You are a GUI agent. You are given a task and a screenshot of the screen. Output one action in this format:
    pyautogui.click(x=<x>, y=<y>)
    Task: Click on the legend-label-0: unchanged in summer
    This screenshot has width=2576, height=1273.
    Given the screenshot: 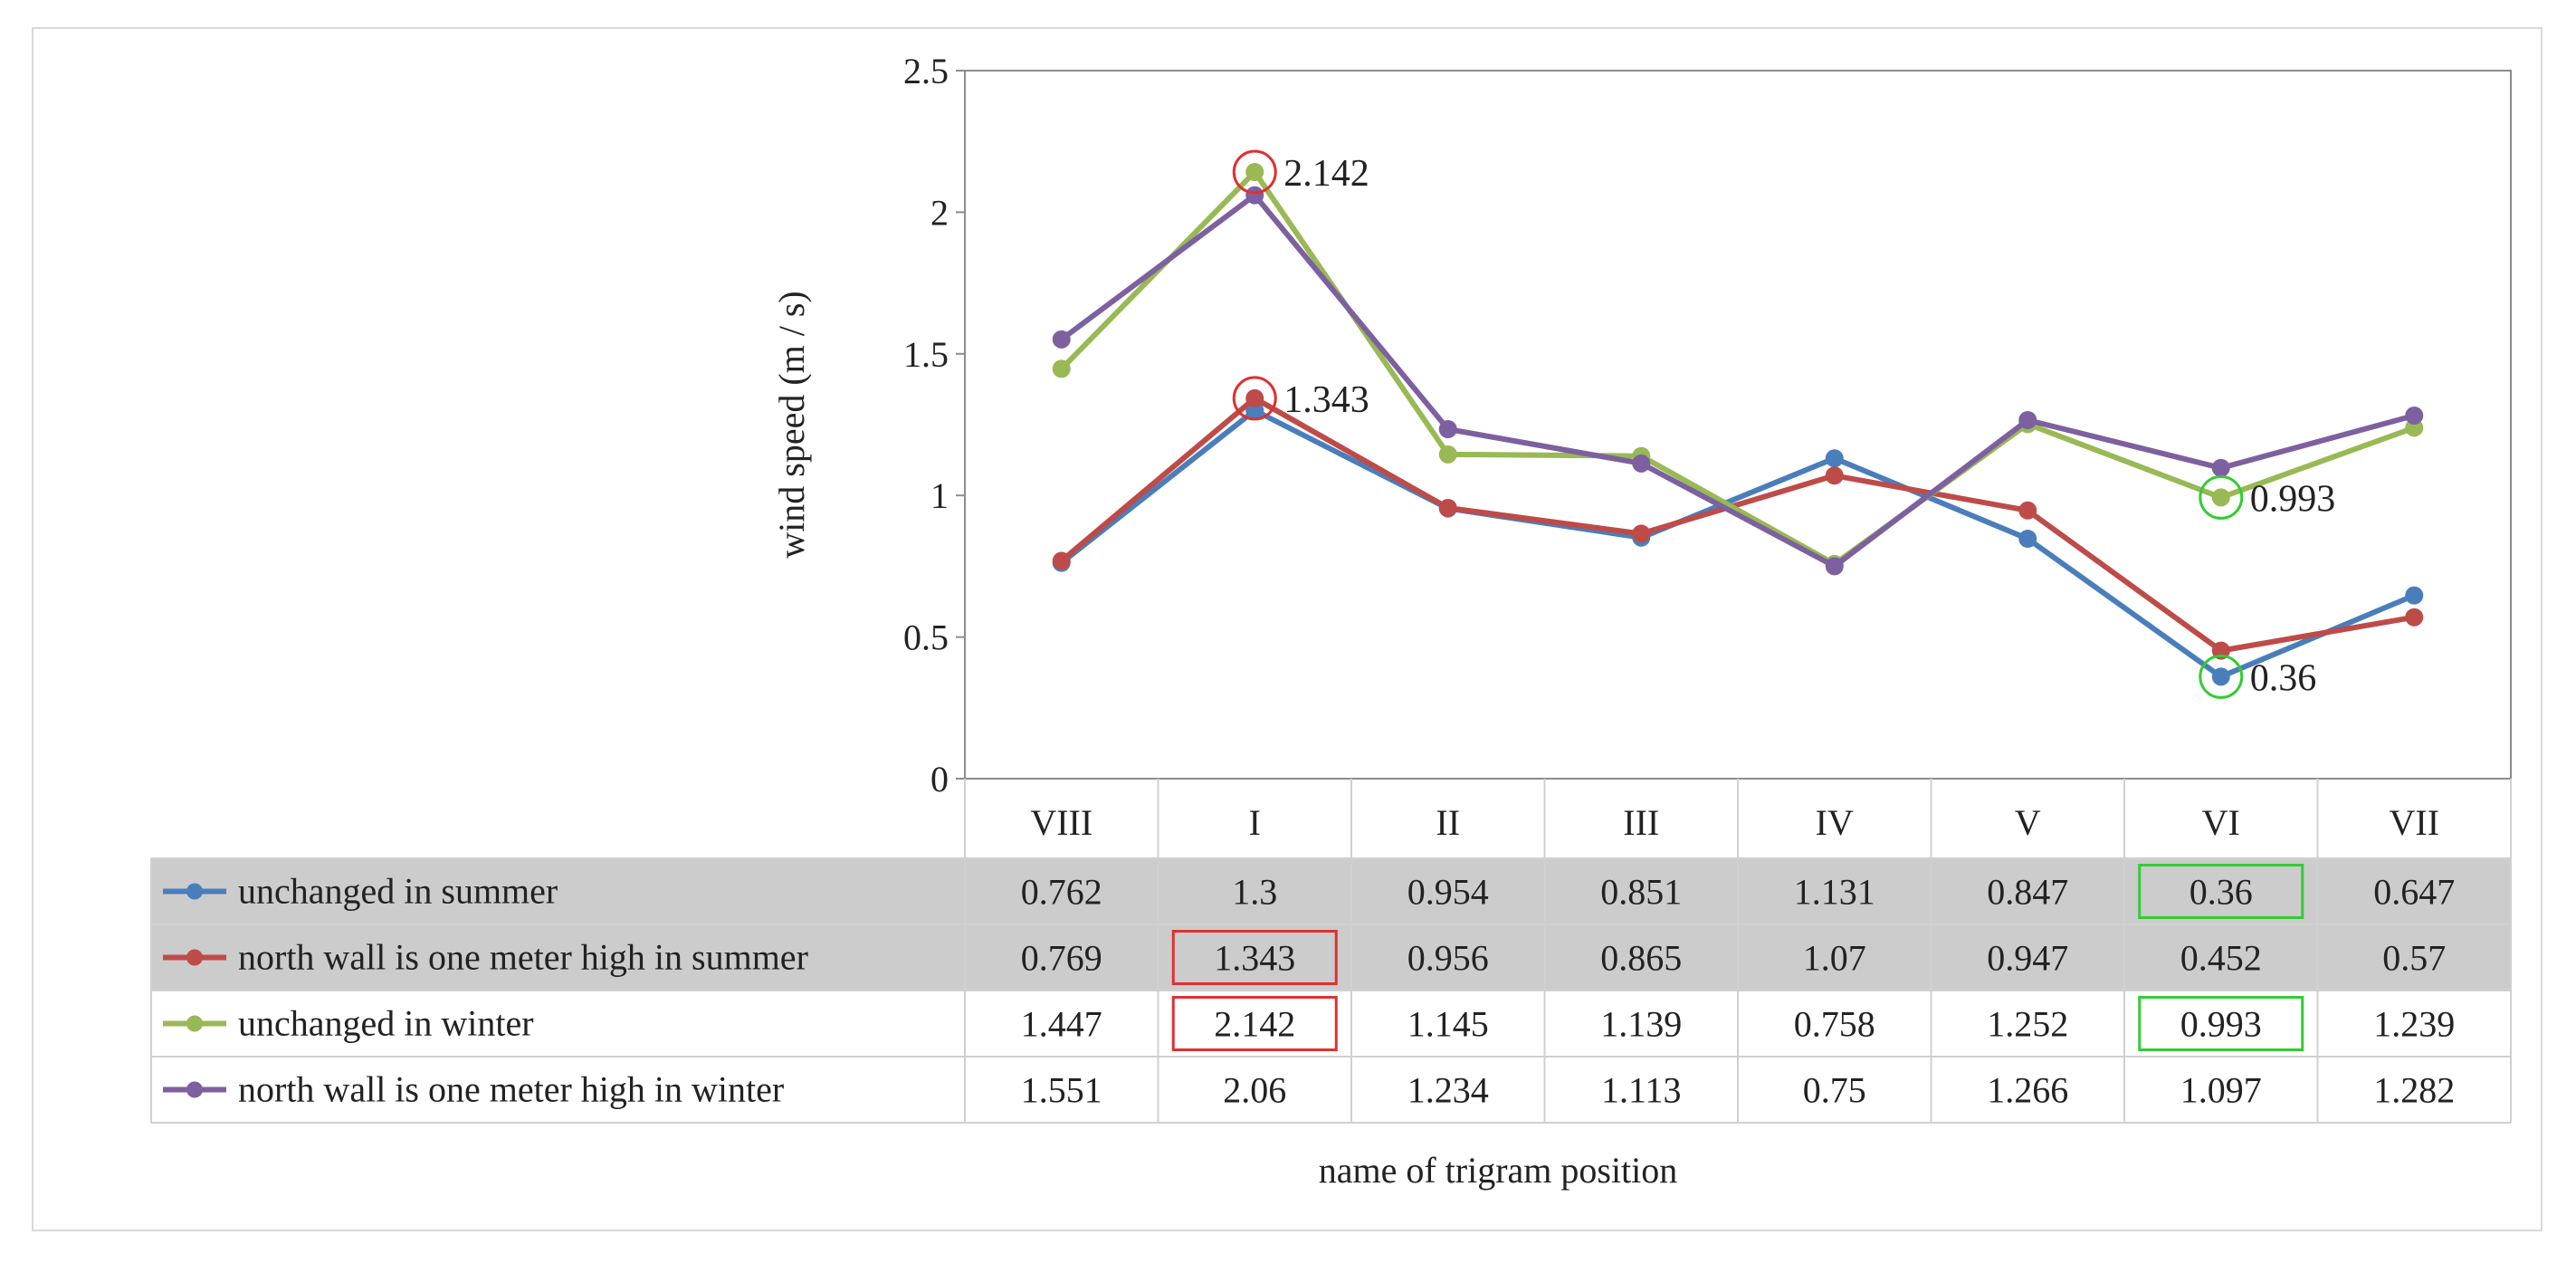 What is the action you would take?
    pyautogui.click(x=398, y=891)
    